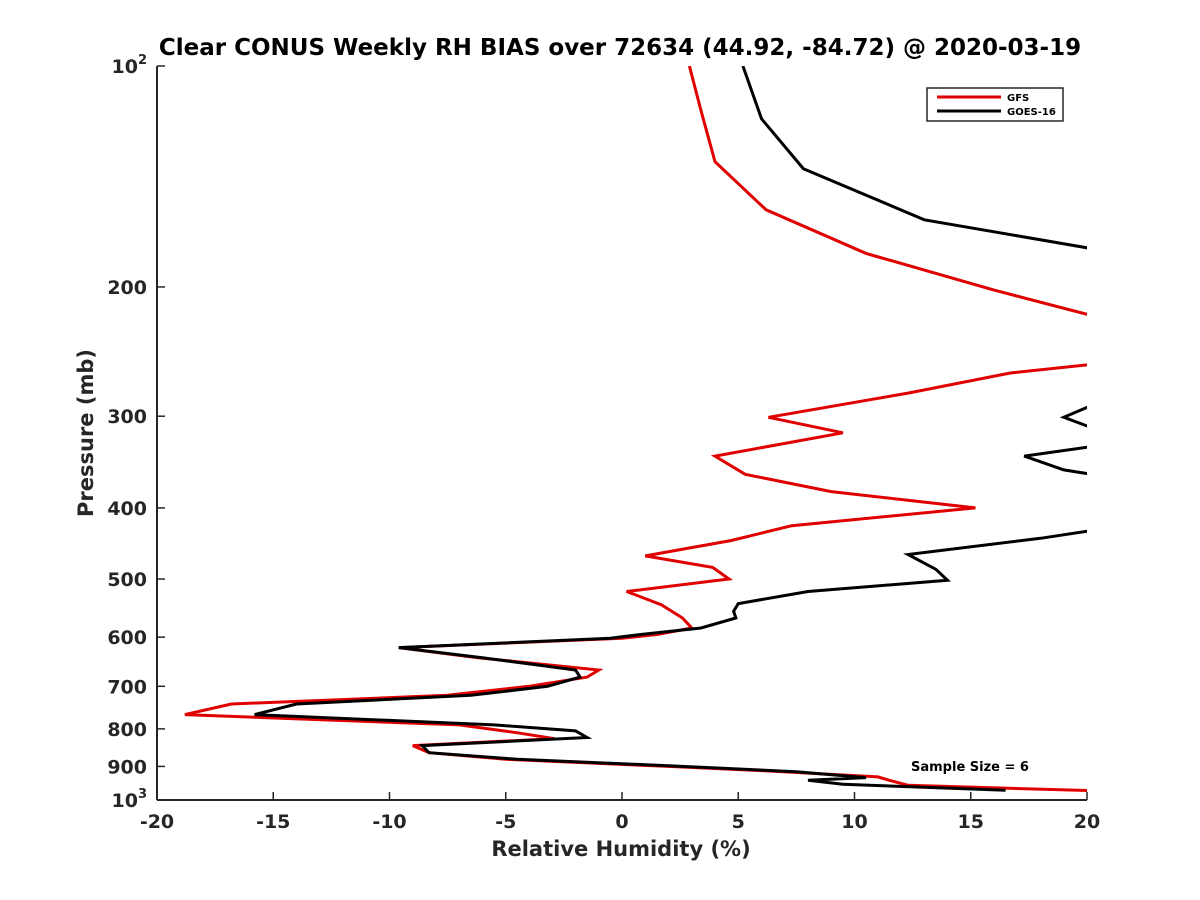 The height and width of the screenshot is (900, 1200). I want to click on x-axis-ticks: -20 -15 -10 -5 0 5 10 15 20, so click(620, 812).